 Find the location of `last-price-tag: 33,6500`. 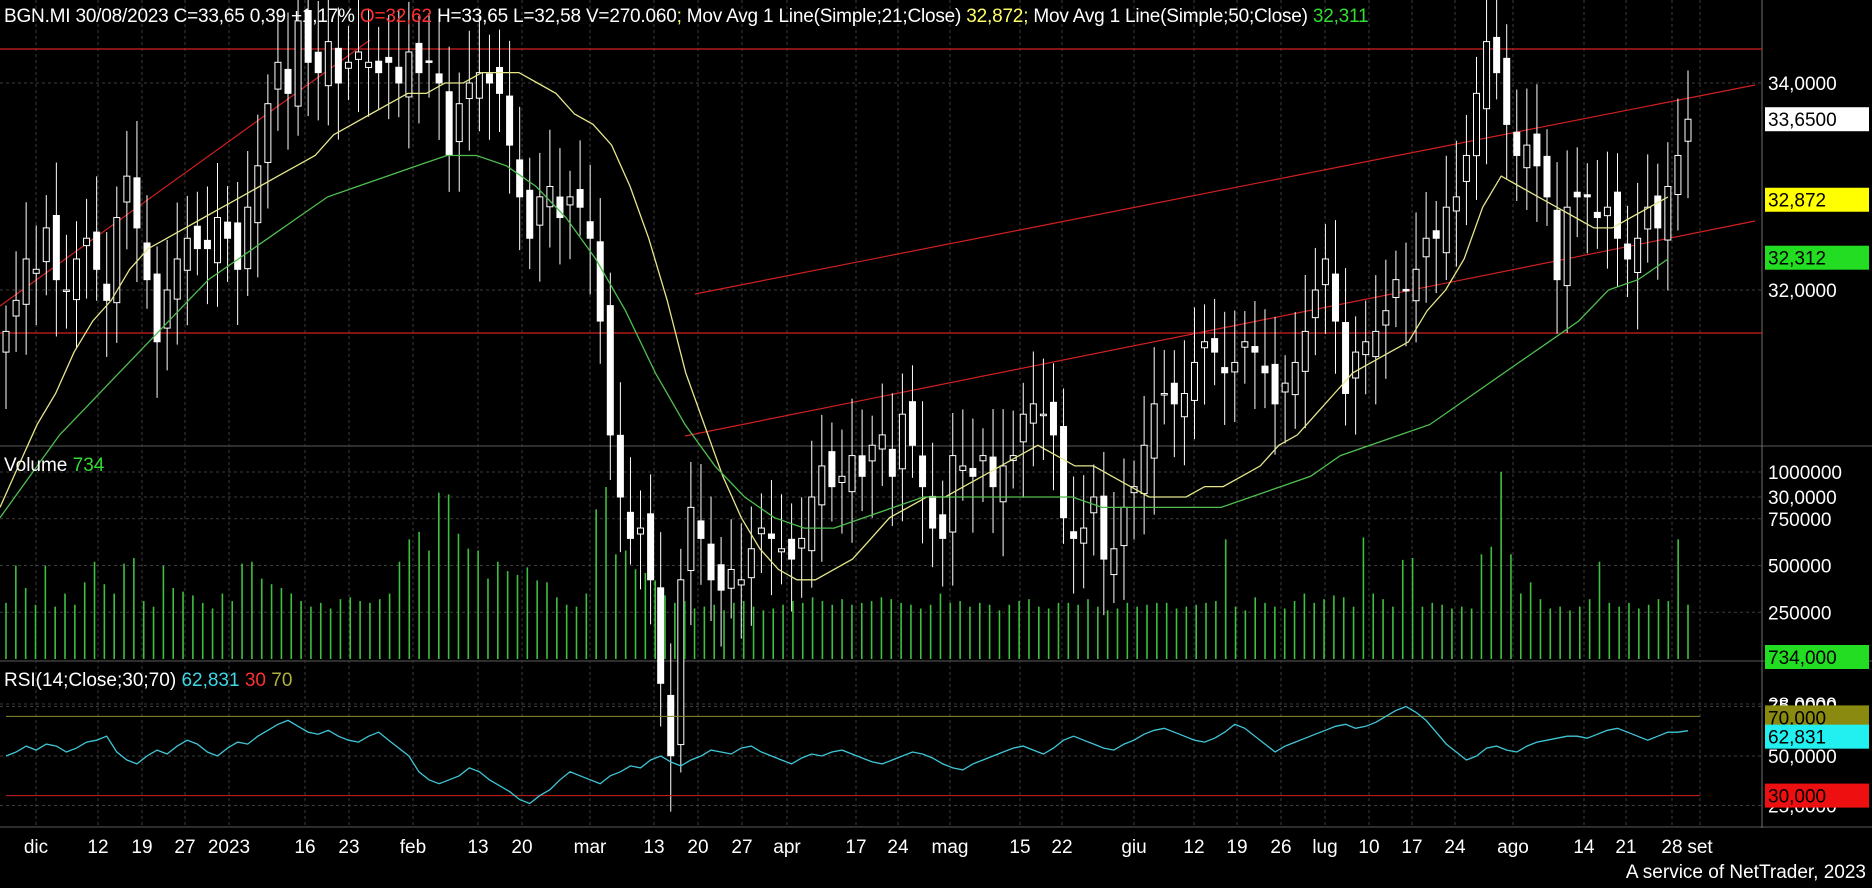

last-price-tag: 33,6500 is located at coordinates (1802, 120).